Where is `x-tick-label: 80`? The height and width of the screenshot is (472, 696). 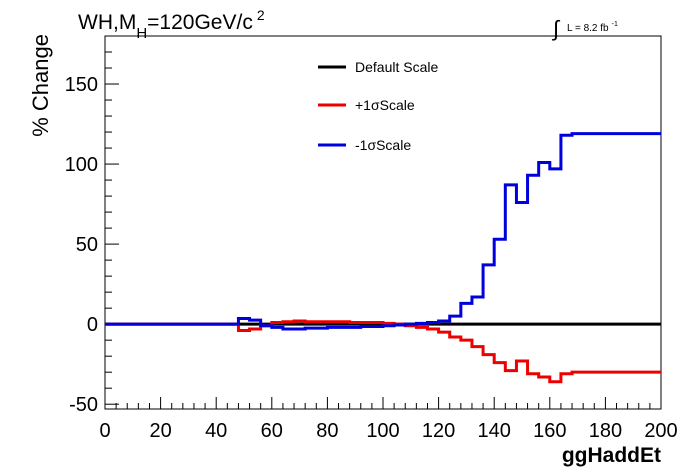 x-tick-label: 80 is located at coordinates (327, 431).